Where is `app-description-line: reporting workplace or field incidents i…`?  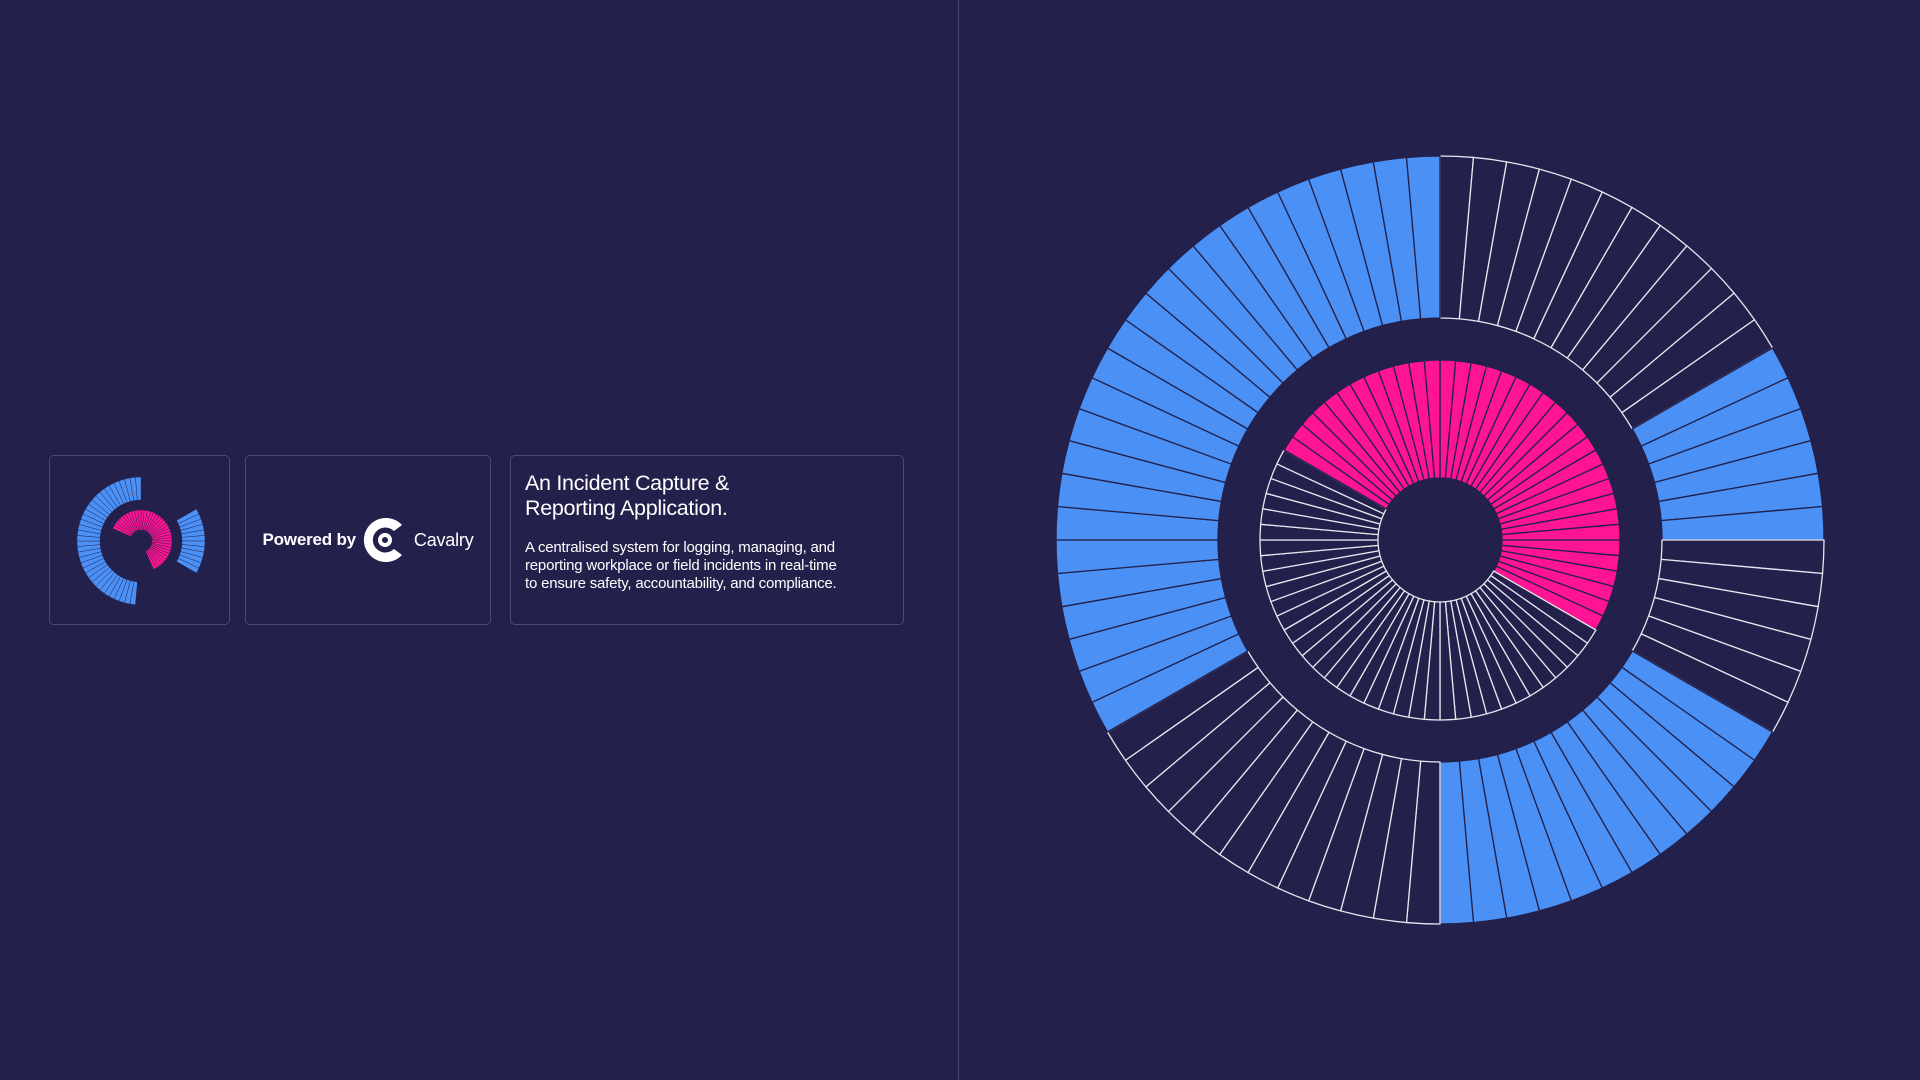
app-description-line: reporting workplace or field incidents i… is located at coordinates (681, 565).